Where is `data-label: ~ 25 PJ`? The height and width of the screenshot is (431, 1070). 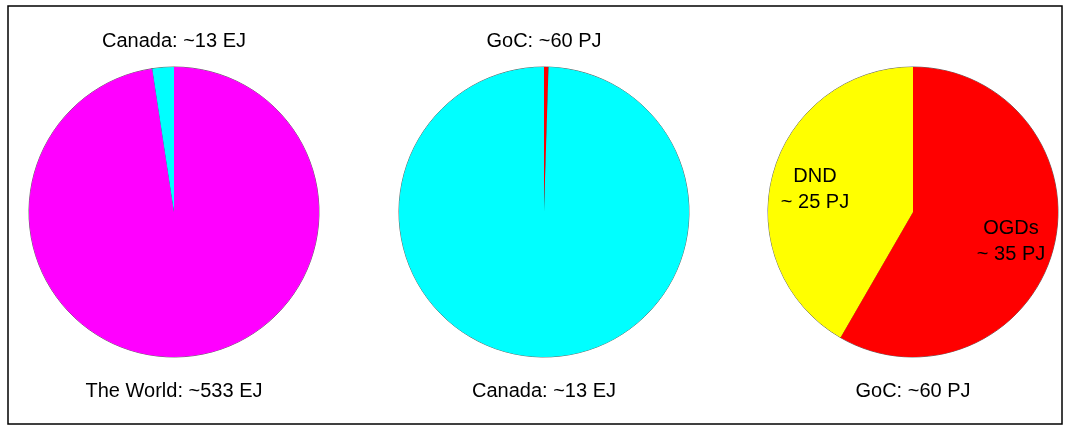 data-label: ~ 25 PJ is located at coordinates (815, 200).